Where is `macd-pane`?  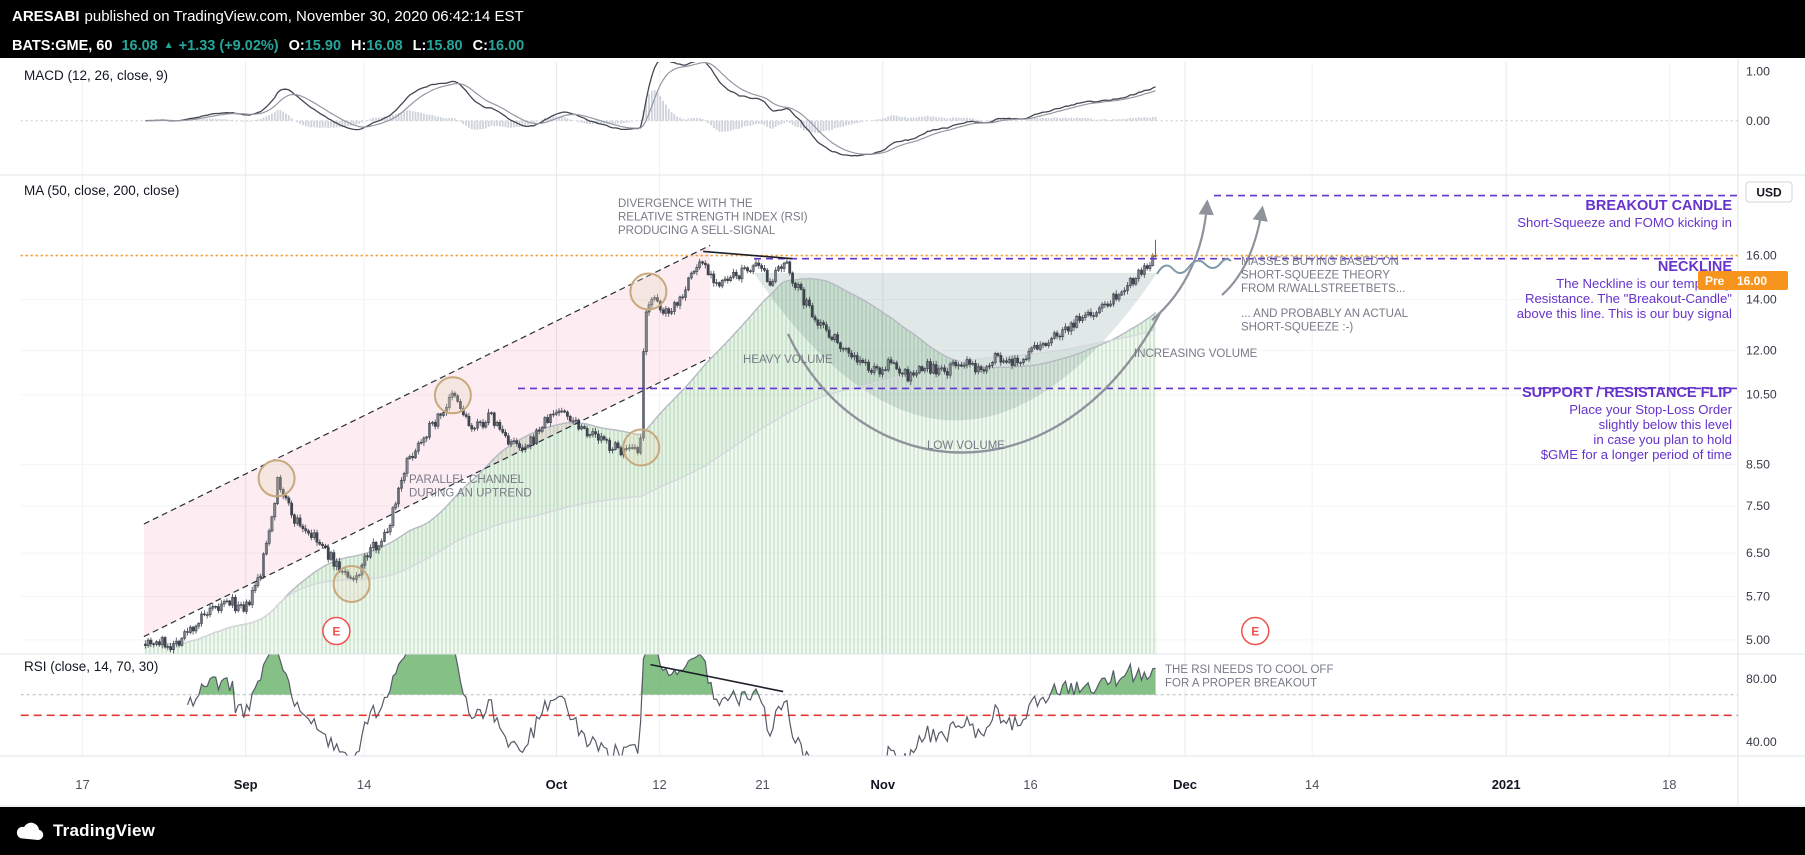 macd-pane is located at coordinates (879, 108).